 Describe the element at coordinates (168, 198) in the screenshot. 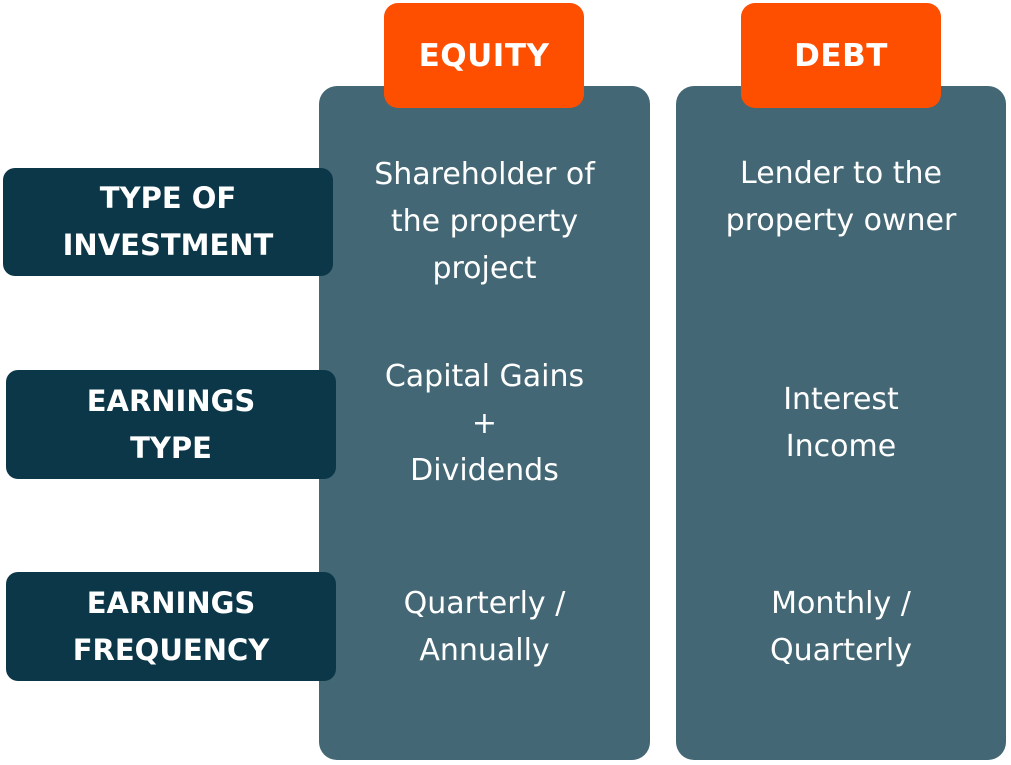

I see `row-label-line: TYPE OF` at that location.